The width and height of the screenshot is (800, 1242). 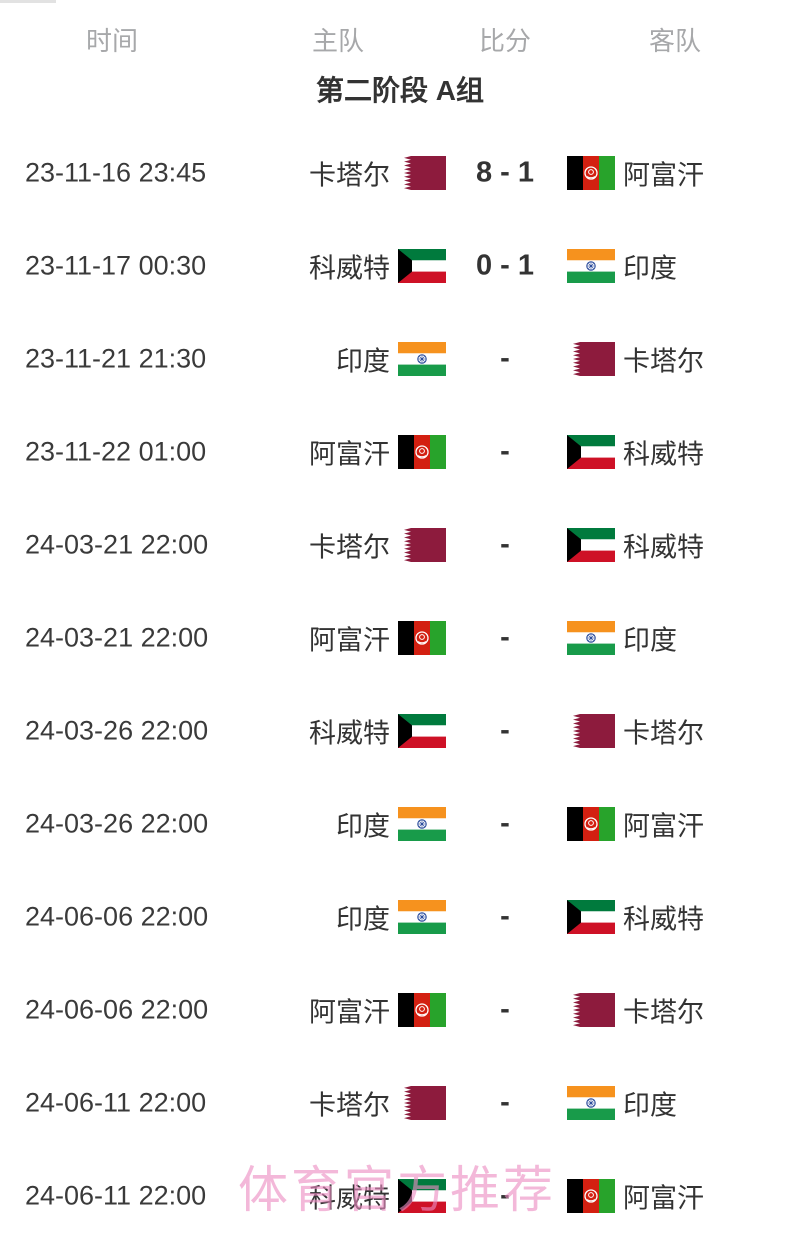 What do you see at coordinates (116, 358) in the screenshot?
I see `match-time: 23-11-21 21:30` at bounding box center [116, 358].